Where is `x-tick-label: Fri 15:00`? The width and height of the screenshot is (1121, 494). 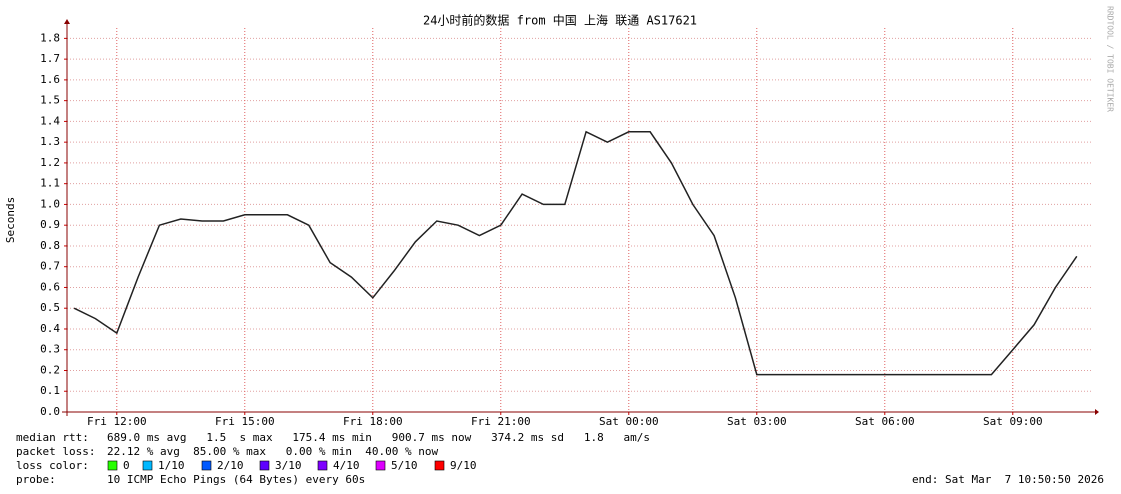 x-tick-label: Fri 15:00 is located at coordinates (245, 421).